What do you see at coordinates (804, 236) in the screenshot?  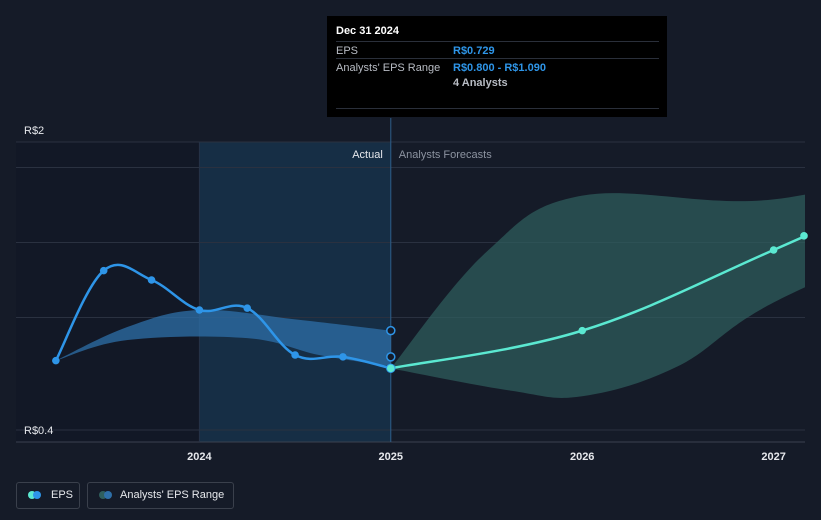 I see `eps-point-forecast-edge` at bounding box center [804, 236].